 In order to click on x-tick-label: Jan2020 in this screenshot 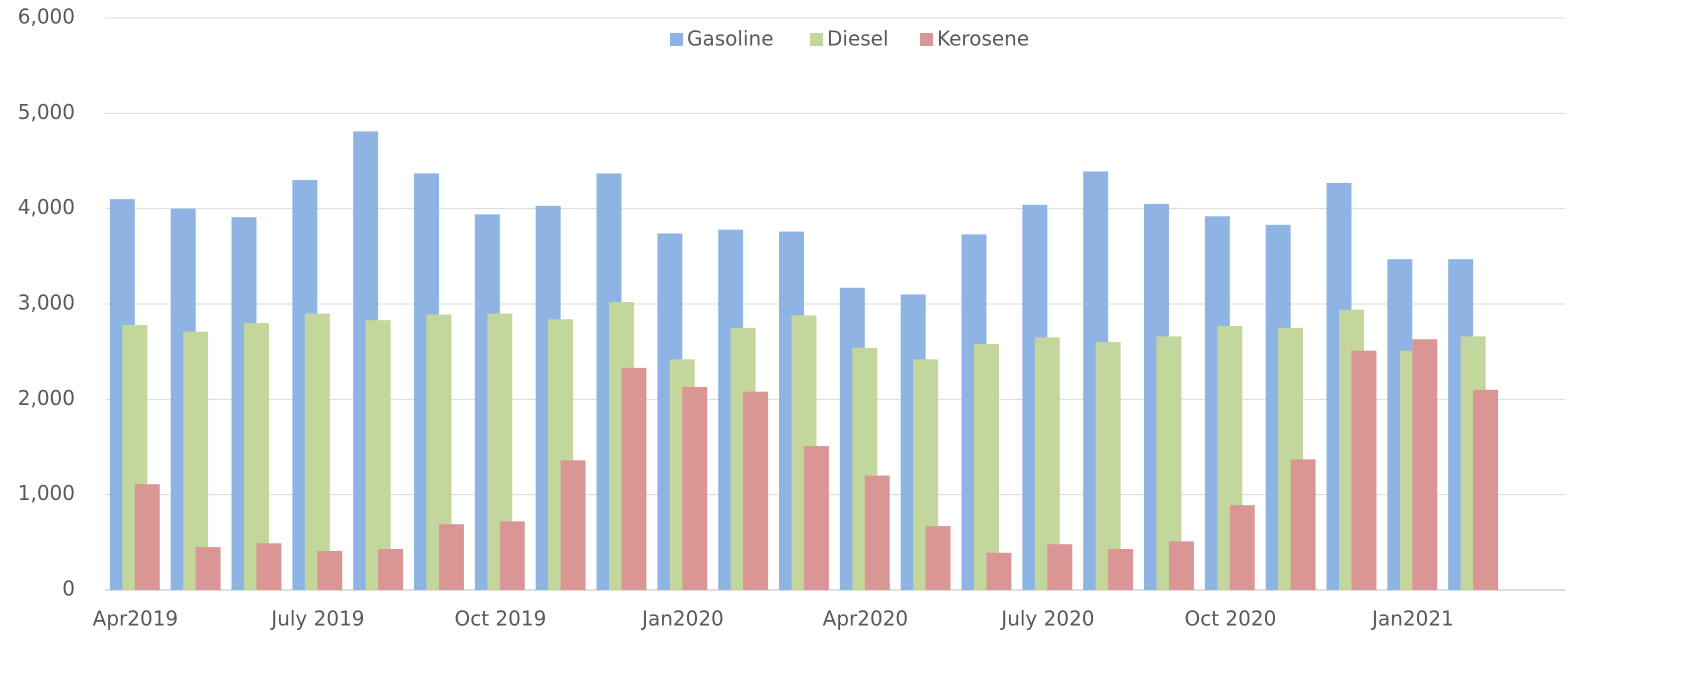, I will do `click(682, 619)`.